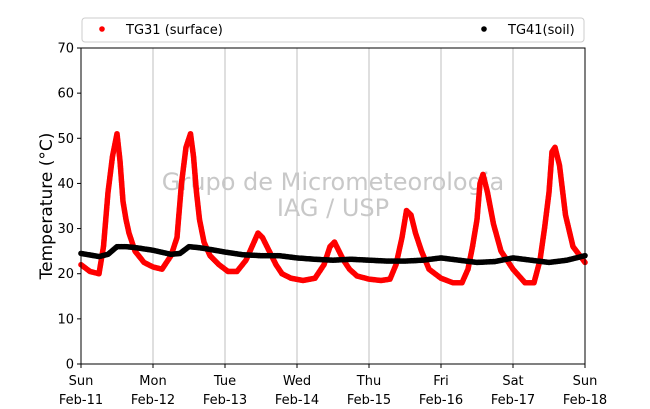 This screenshot has height=409, width=650. I want to click on x-tick-day: Tue, so click(224, 381).